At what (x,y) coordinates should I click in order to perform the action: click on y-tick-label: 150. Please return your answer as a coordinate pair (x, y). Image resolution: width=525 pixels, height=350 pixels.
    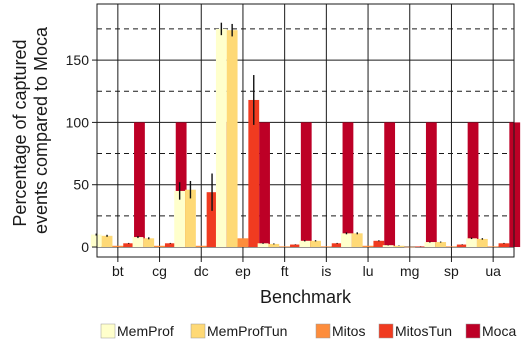
    Looking at the image, I should click on (78, 60).